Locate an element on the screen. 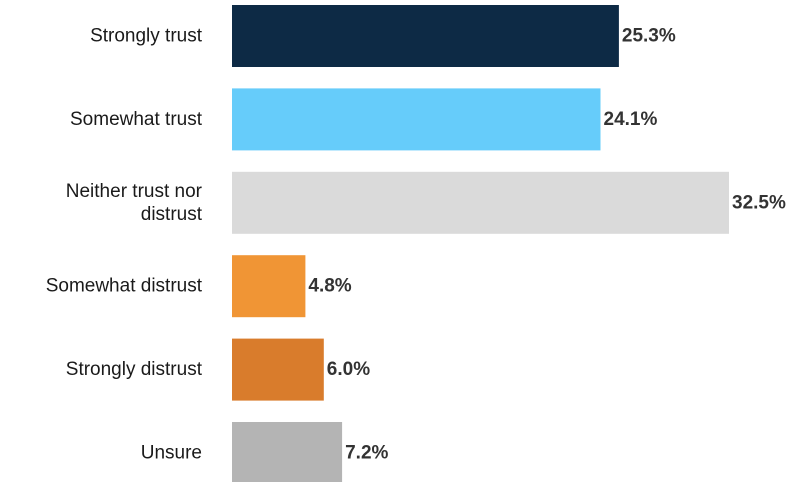 This screenshot has width=801, height=482. value-label-unsure: 7.2% is located at coordinates (366, 453).